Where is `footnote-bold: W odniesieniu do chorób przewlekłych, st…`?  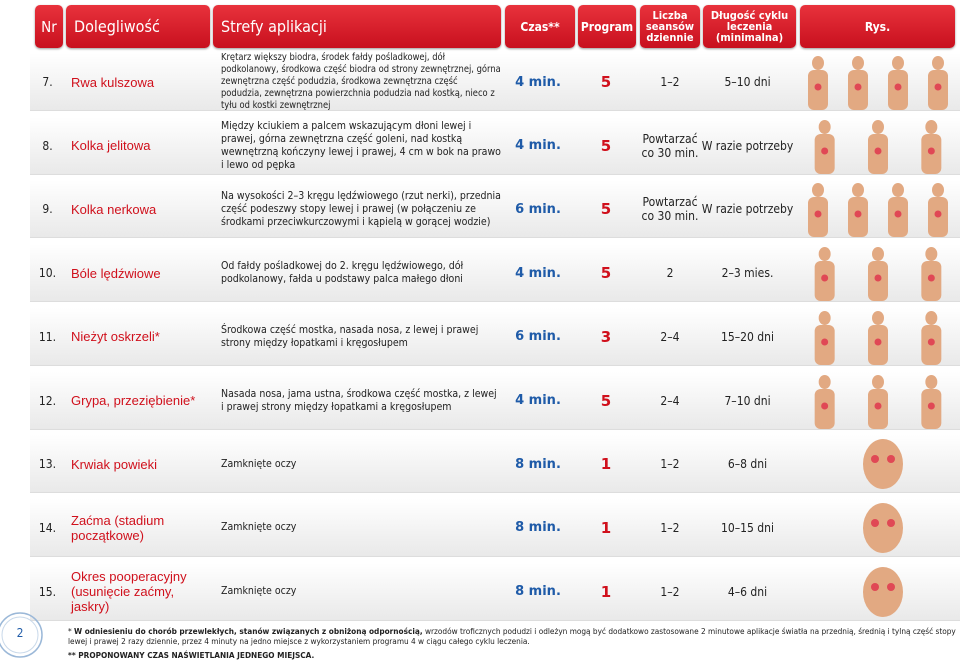 footnote-bold: W odniesieniu do chorób przewlekłych, st… is located at coordinates (248, 631).